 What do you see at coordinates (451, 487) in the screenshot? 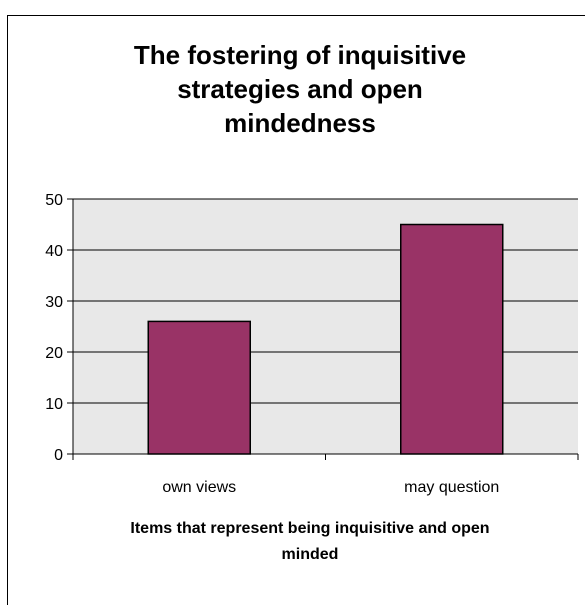
I see `x-tick-label: may question` at bounding box center [451, 487].